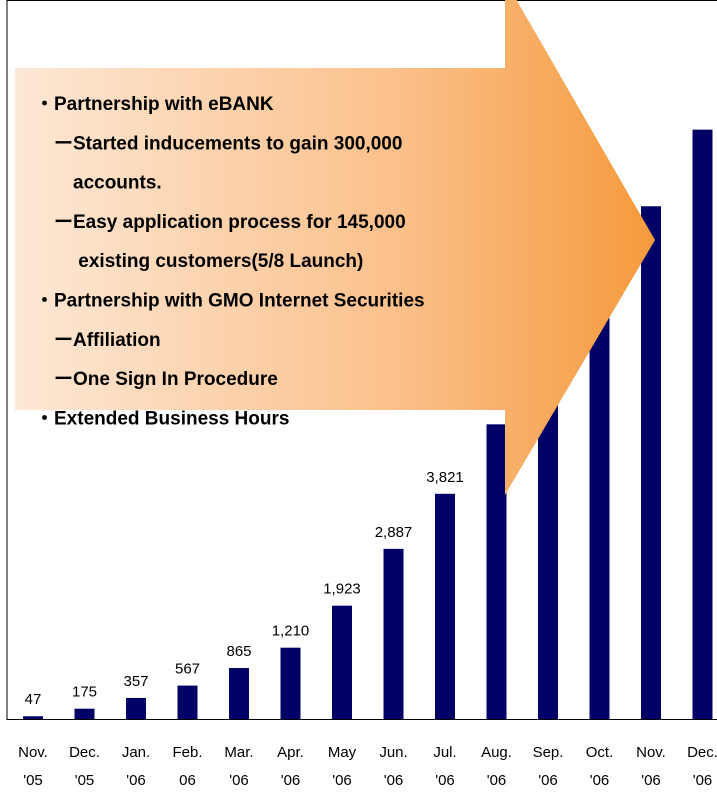 The image size is (717, 798). What do you see at coordinates (84, 692) in the screenshot?
I see `value-label: 175` at bounding box center [84, 692].